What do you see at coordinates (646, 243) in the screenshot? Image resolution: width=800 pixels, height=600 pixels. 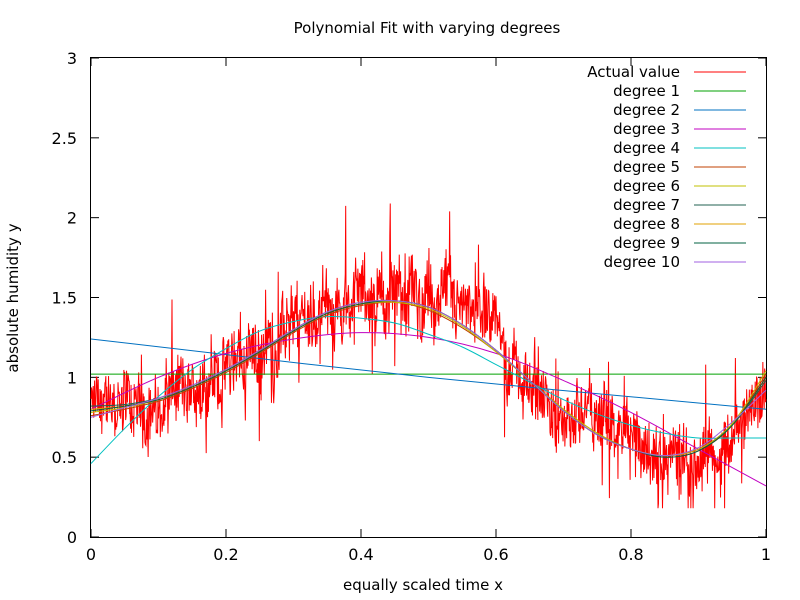 I see `legend-label: degree 9` at bounding box center [646, 243].